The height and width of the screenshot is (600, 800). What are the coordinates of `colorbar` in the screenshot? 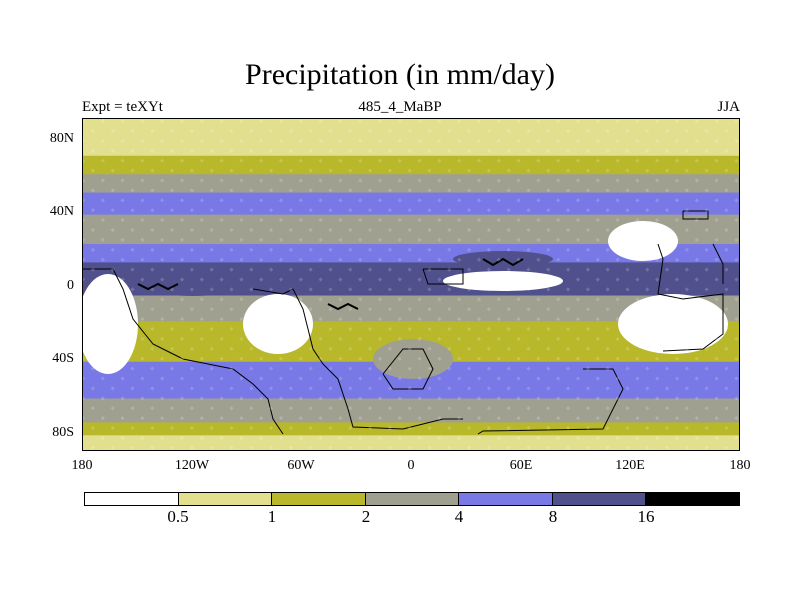 It's located at (412, 499).